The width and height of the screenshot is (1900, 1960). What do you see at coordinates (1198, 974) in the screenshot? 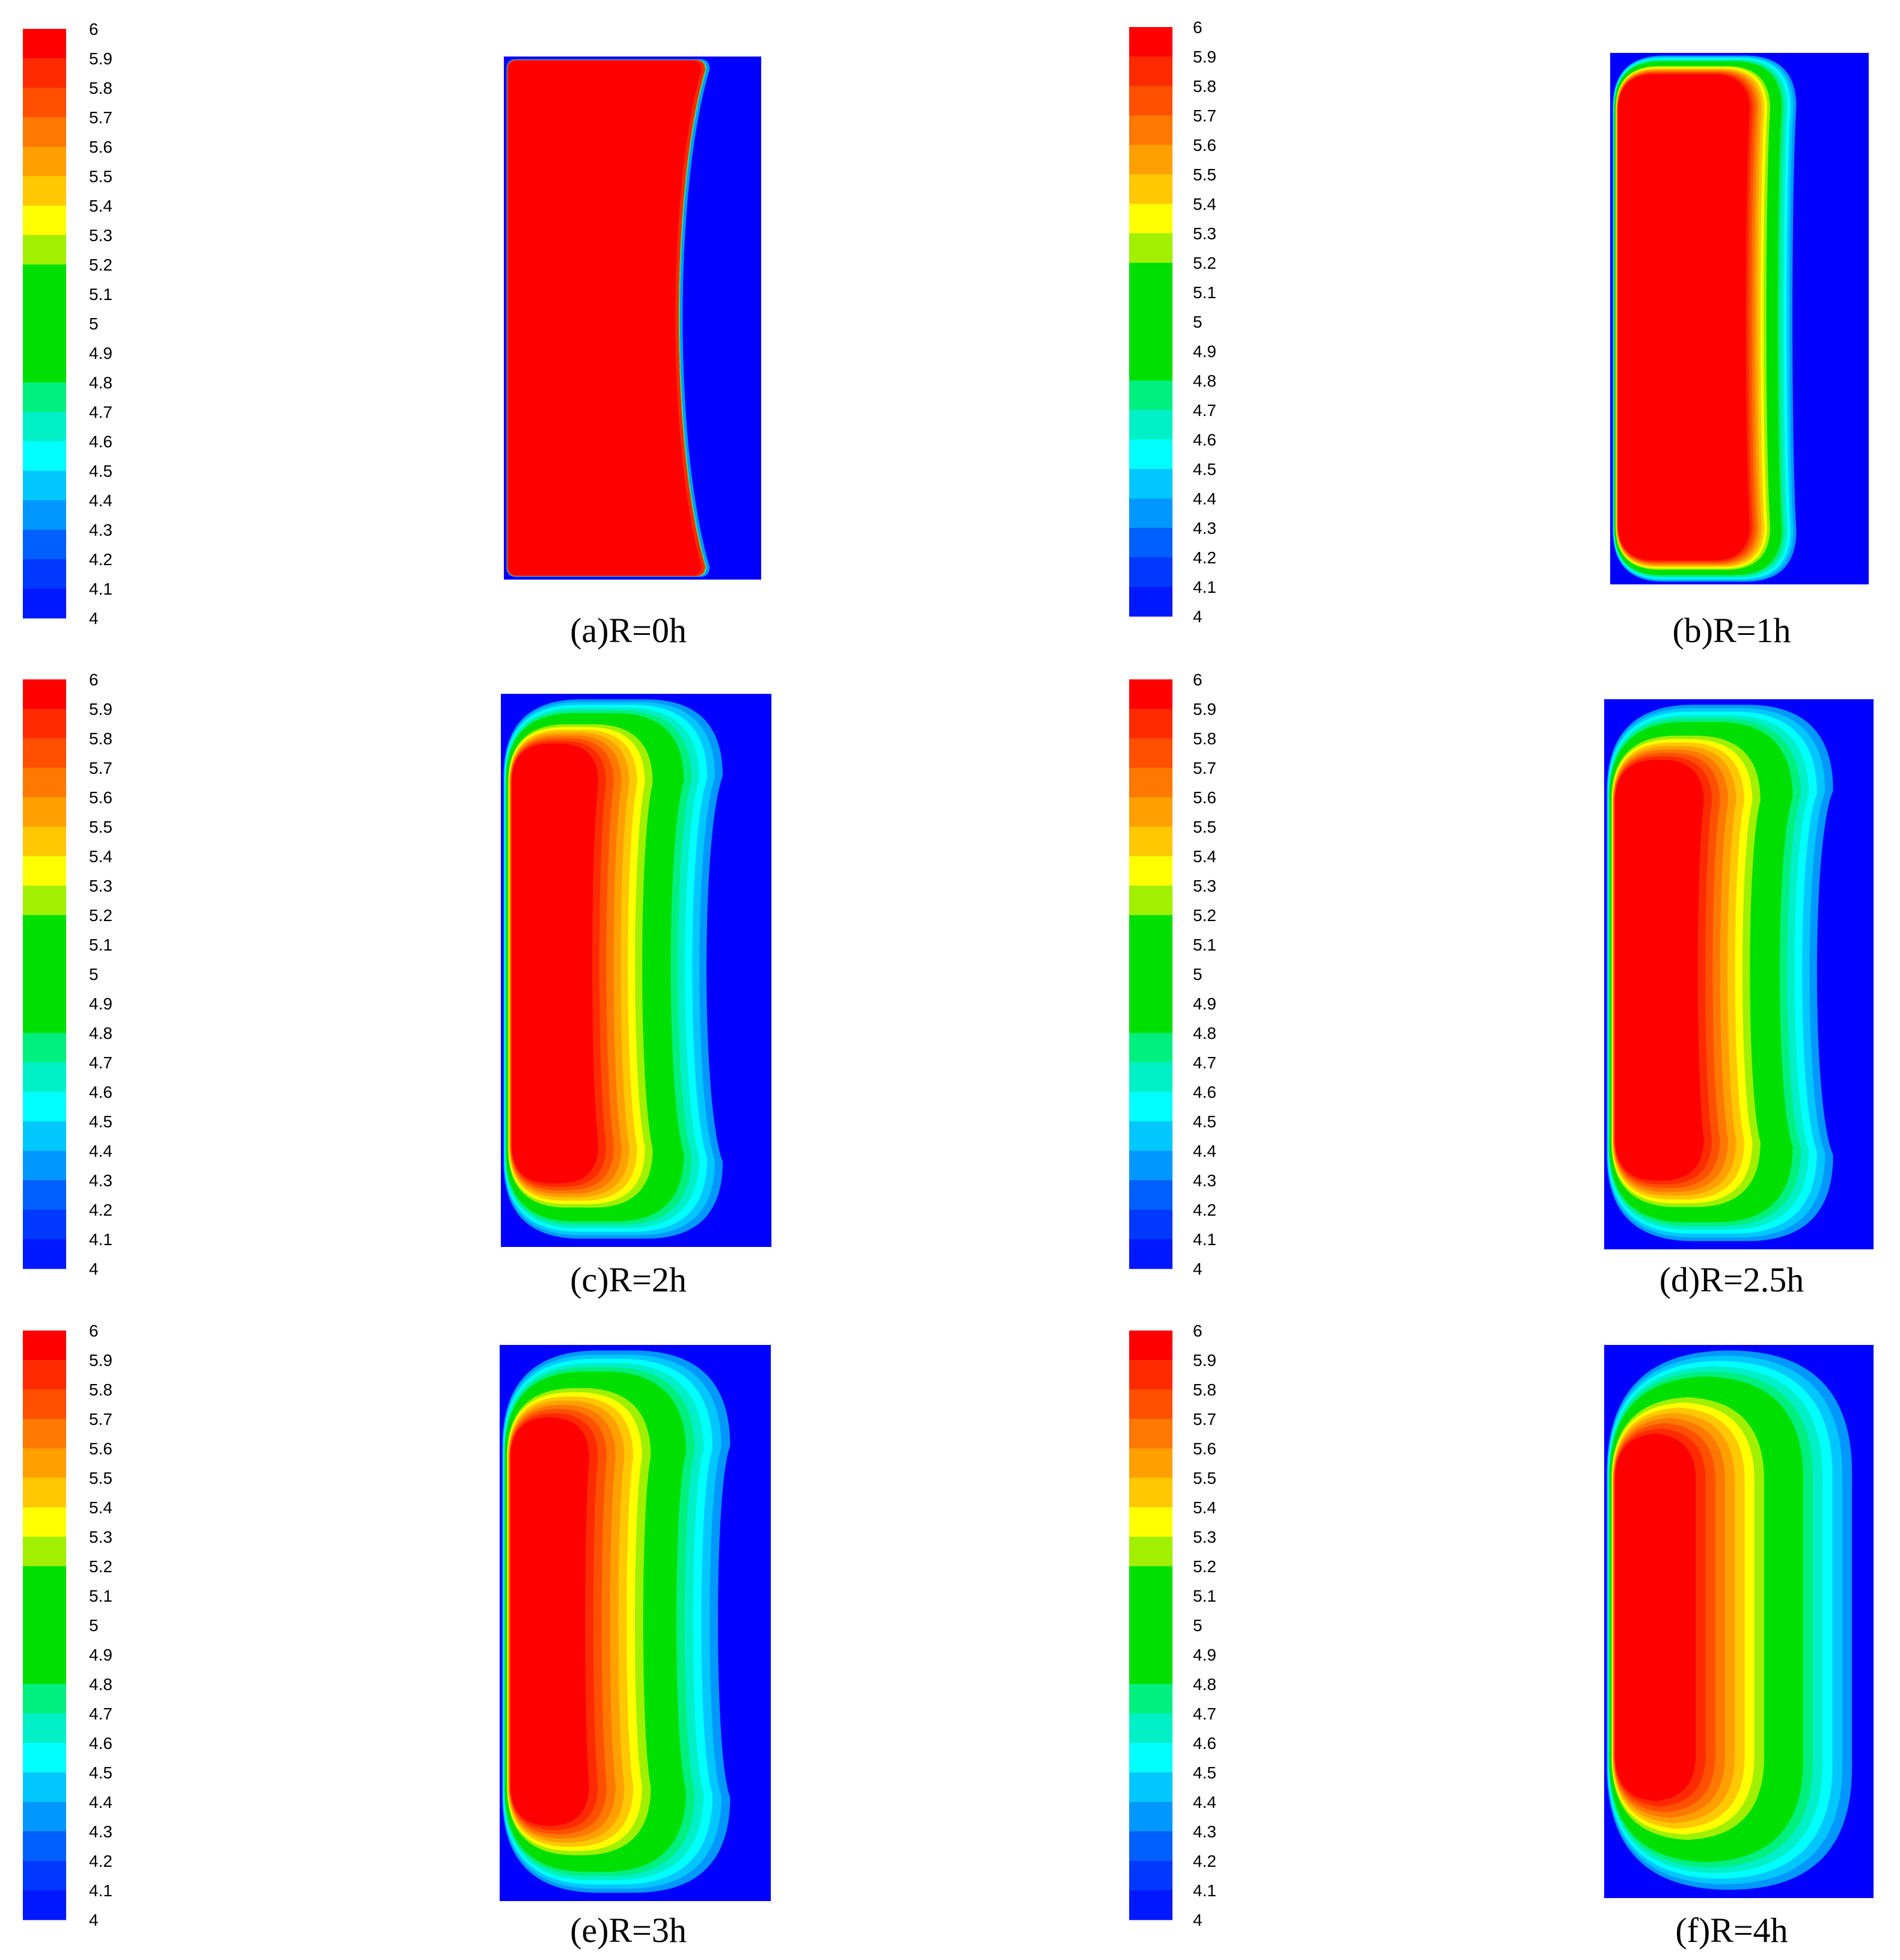
I see `colorbar-tick-label: 5` at bounding box center [1198, 974].